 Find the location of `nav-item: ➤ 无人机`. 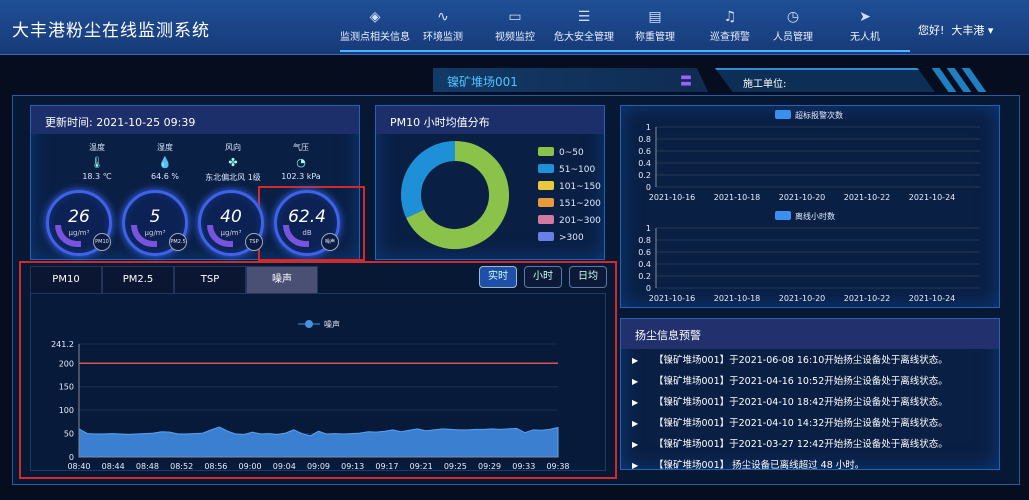

nav-item: ➤ 无人机 is located at coordinates (865, 25).